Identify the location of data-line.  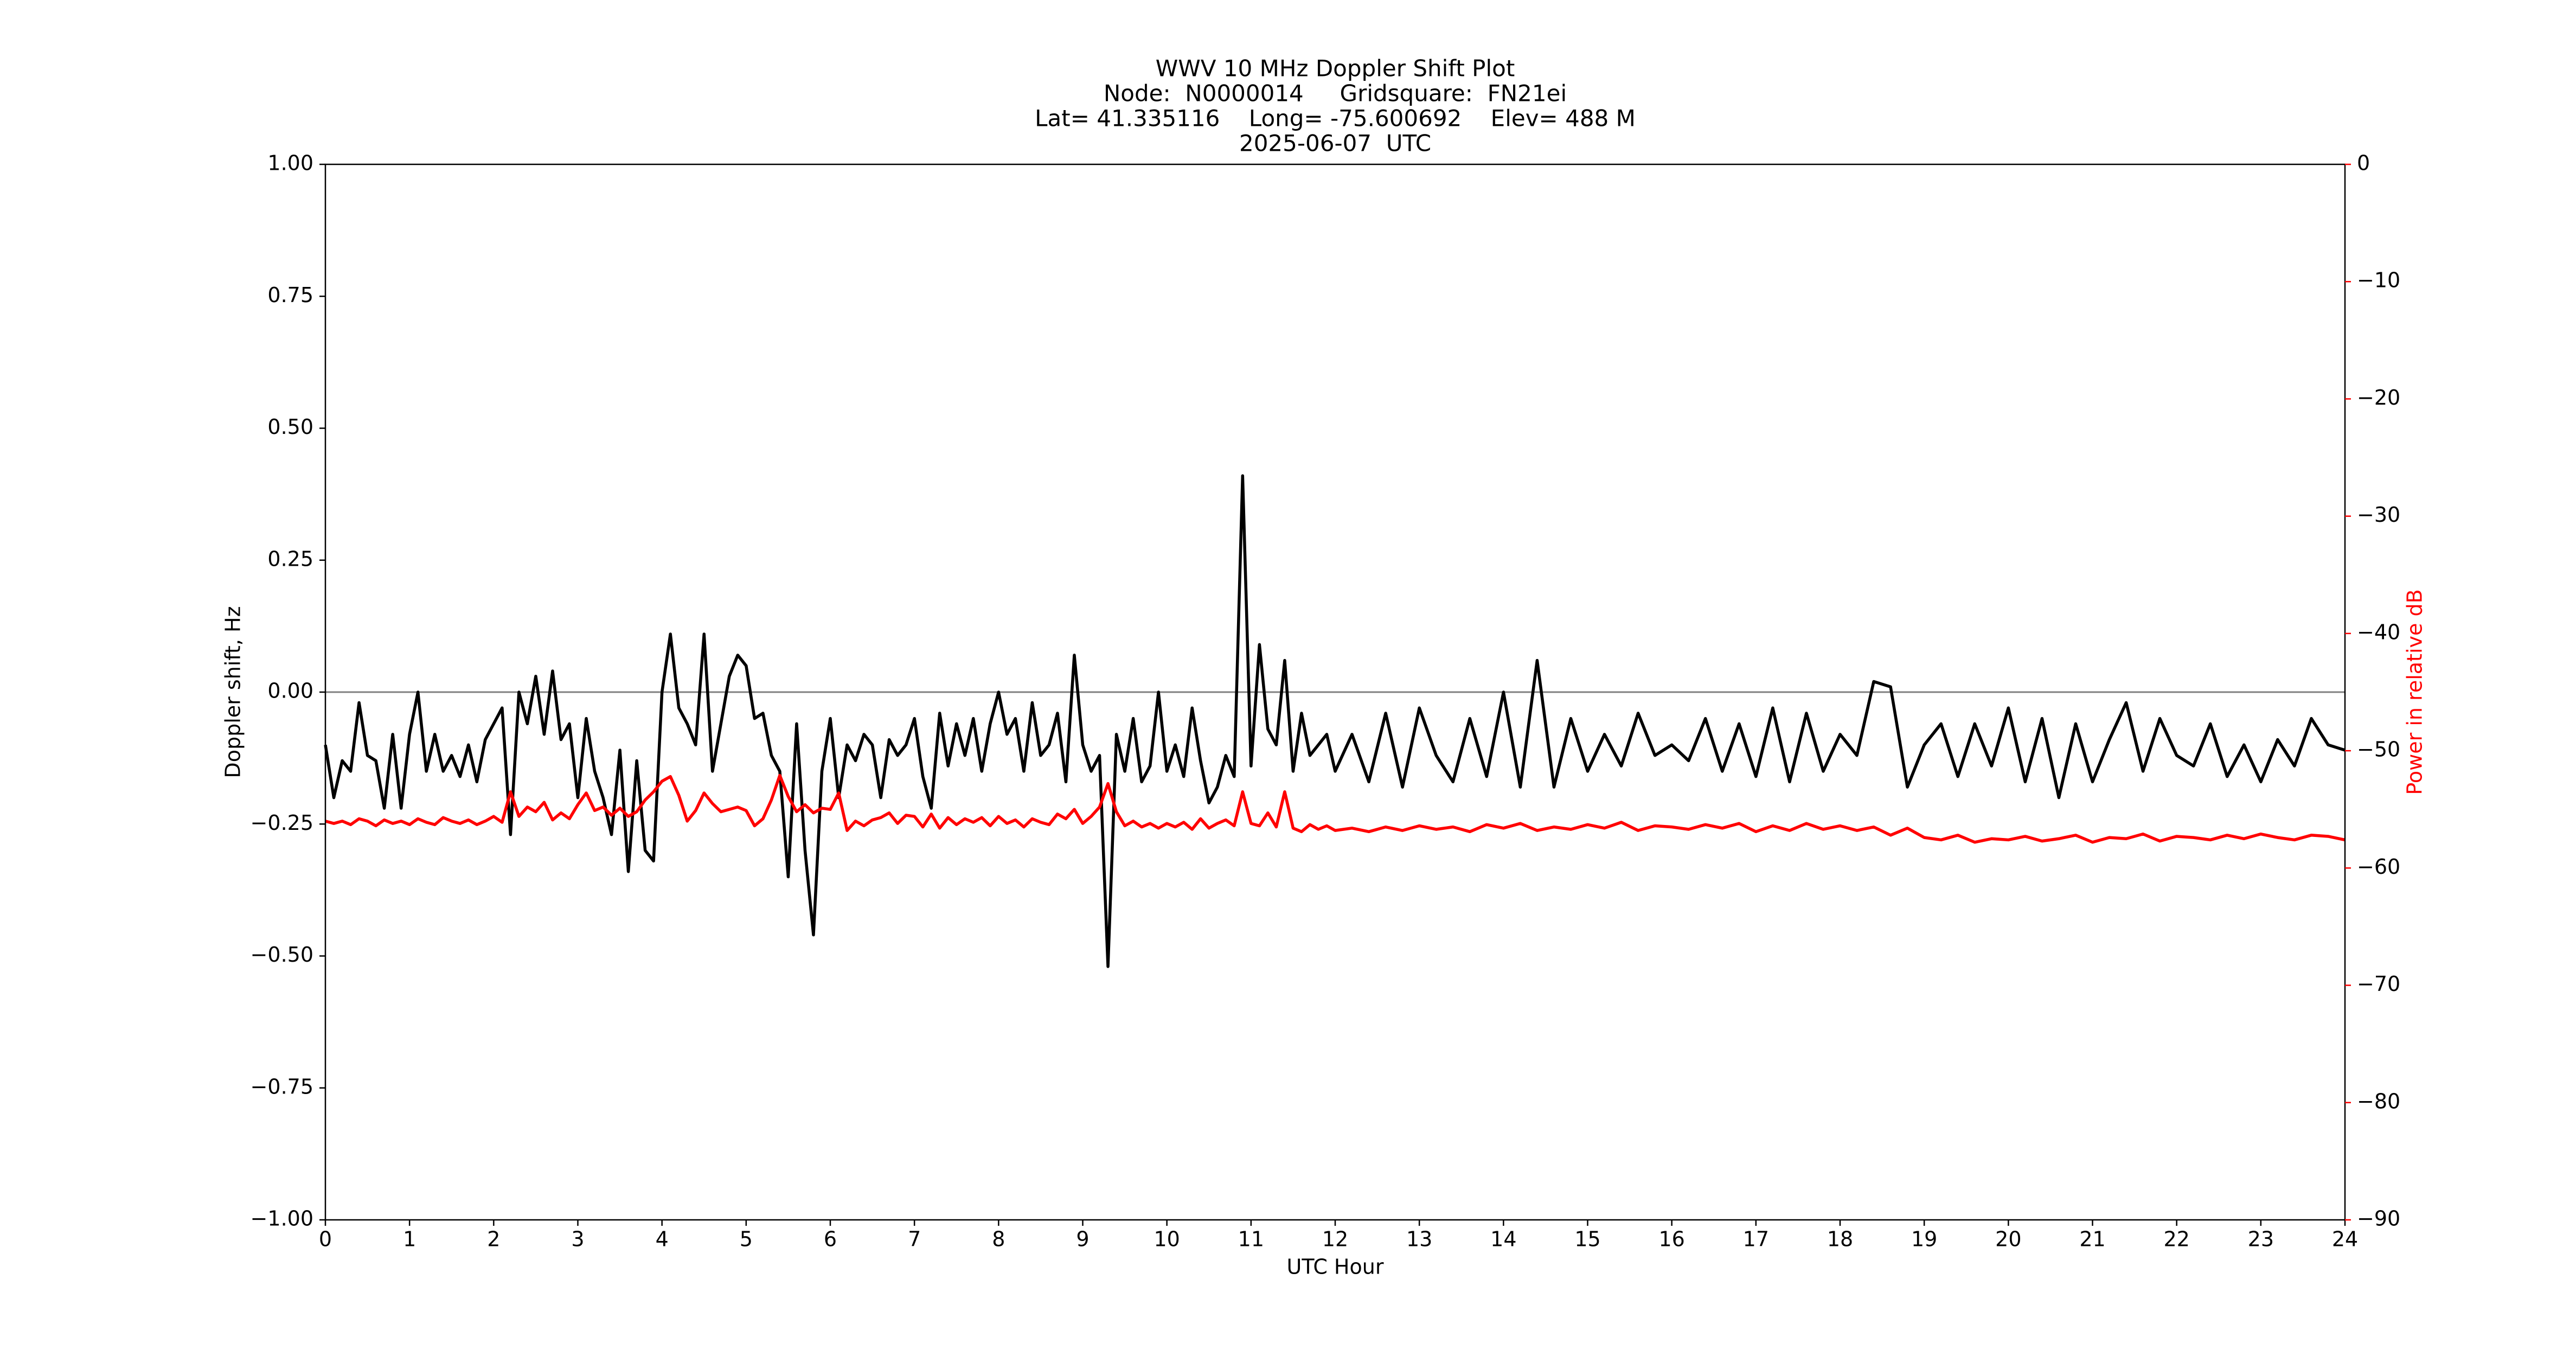
(1336, 808).